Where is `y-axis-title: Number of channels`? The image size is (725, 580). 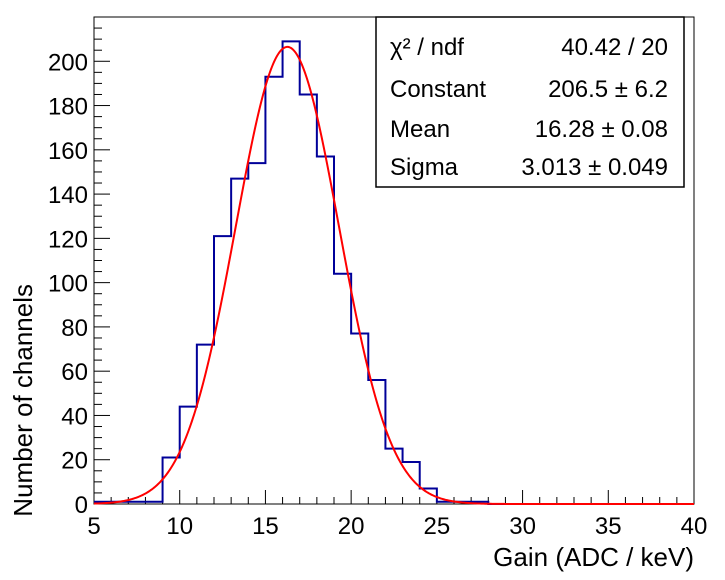
y-axis-title: Number of channels is located at coordinates (23, 400).